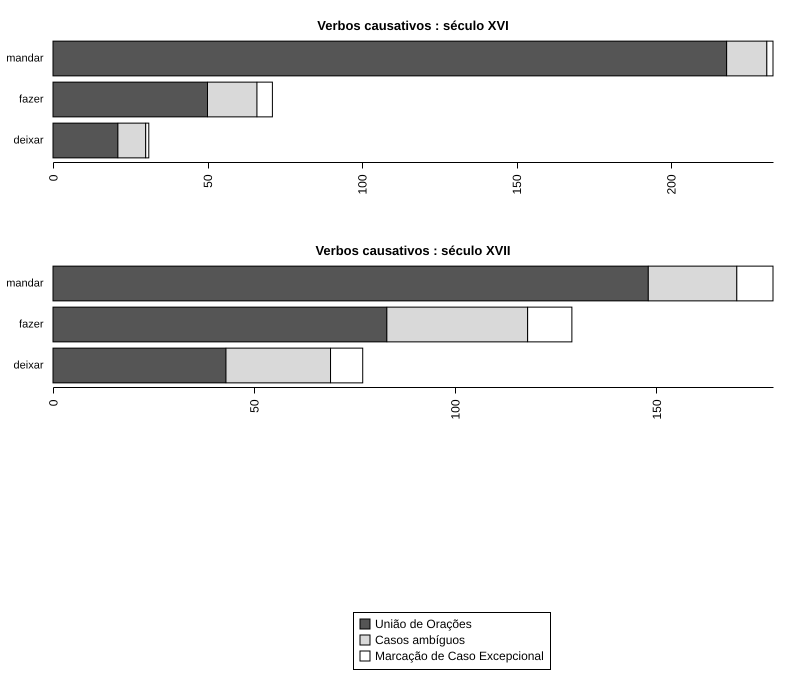  I want to click on legend-label: Casos ambíguos, so click(420, 640).